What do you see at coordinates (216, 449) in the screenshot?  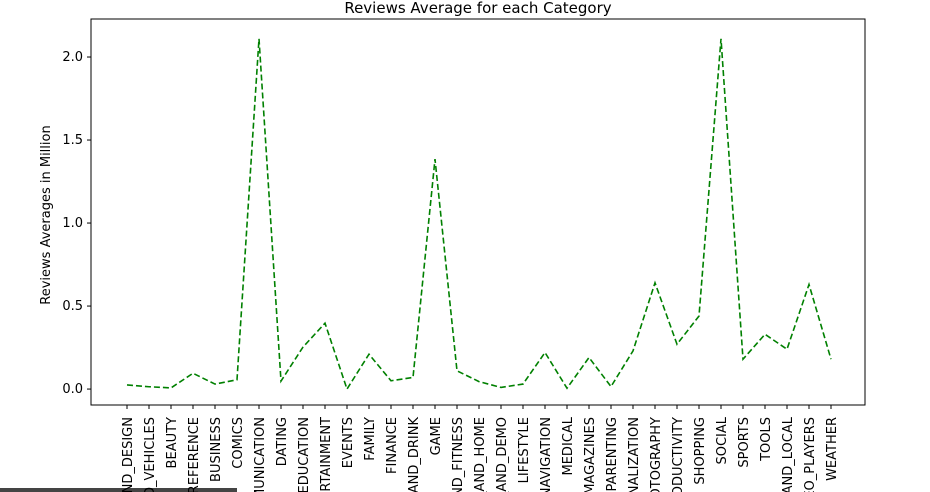 I see `x-tick-label: BUSINESS` at bounding box center [216, 449].